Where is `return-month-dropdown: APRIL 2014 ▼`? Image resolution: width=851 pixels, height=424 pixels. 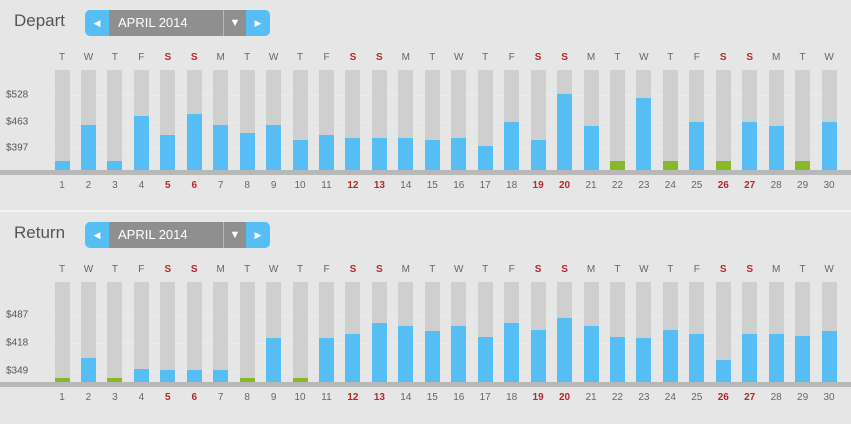
return-month-dropdown: APRIL 2014 ▼ is located at coordinates (177, 235).